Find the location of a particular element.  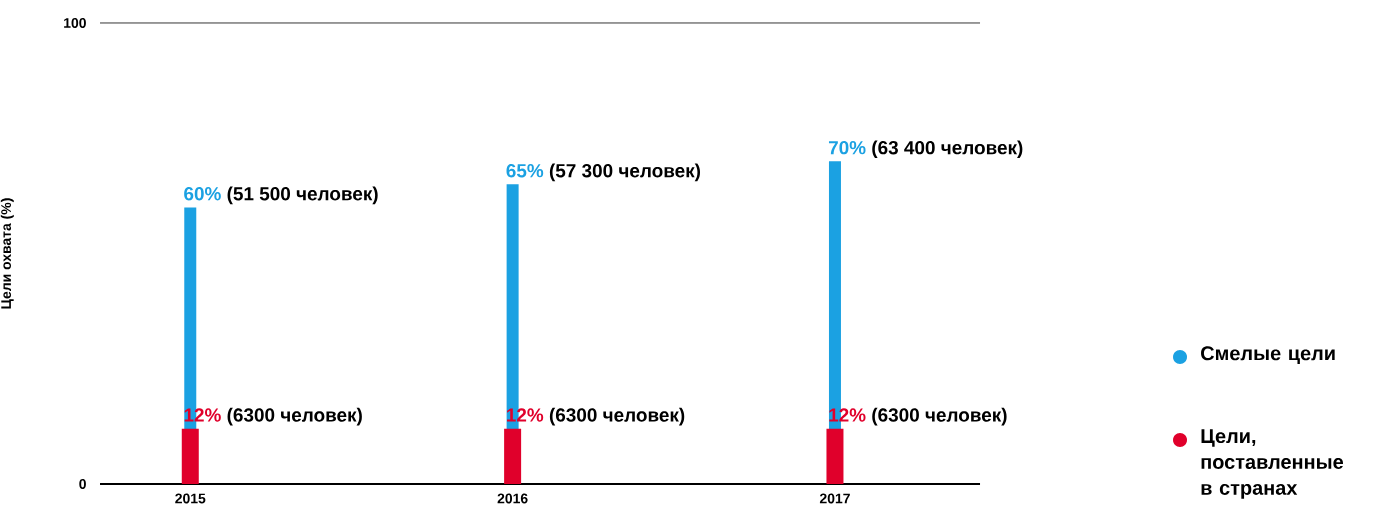

data-label: 60% is located at coordinates (202, 194).